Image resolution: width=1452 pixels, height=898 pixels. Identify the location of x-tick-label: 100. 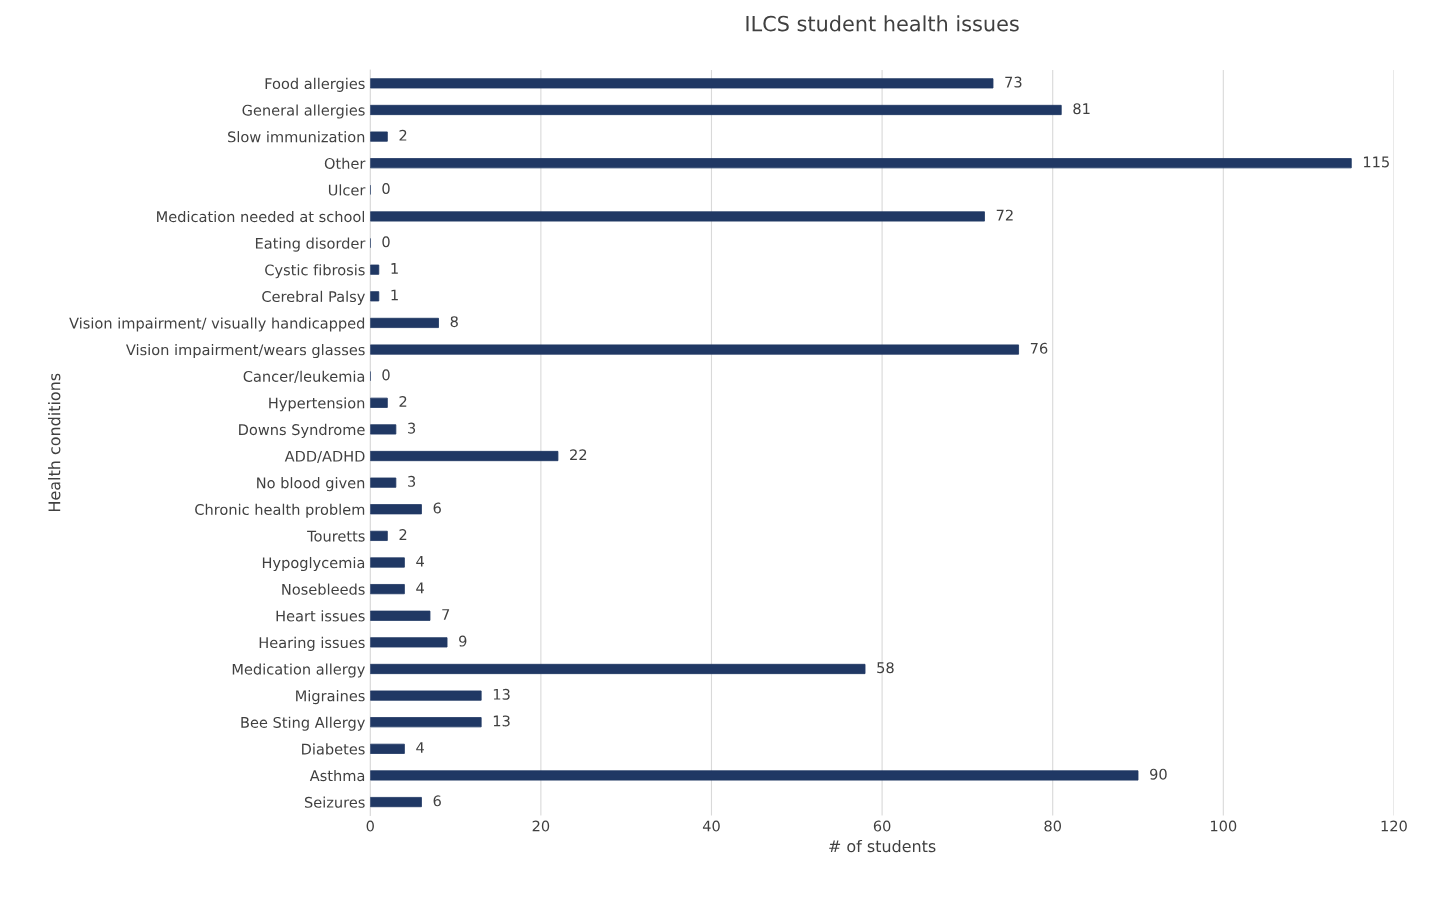
(1223, 826).